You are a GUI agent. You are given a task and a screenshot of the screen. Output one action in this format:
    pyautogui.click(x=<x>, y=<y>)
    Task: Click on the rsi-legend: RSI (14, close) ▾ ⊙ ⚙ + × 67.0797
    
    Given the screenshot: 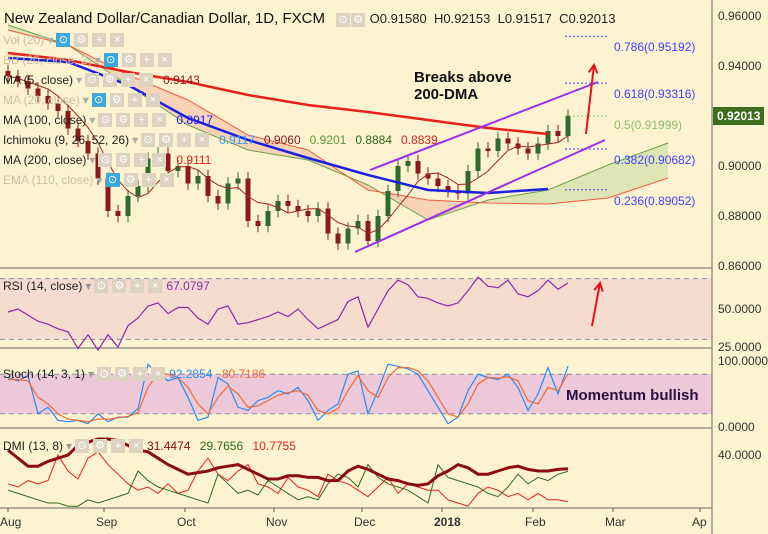 What is the action you would take?
    pyautogui.click(x=106, y=286)
    